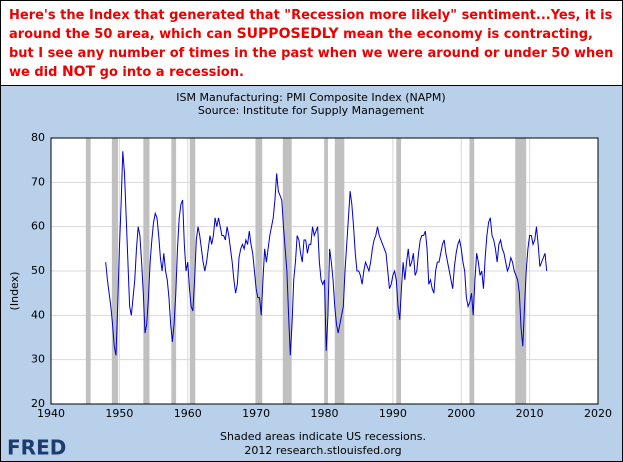 The height and width of the screenshot is (462, 623). I want to click on x-tick-label: 1970, so click(256, 413).